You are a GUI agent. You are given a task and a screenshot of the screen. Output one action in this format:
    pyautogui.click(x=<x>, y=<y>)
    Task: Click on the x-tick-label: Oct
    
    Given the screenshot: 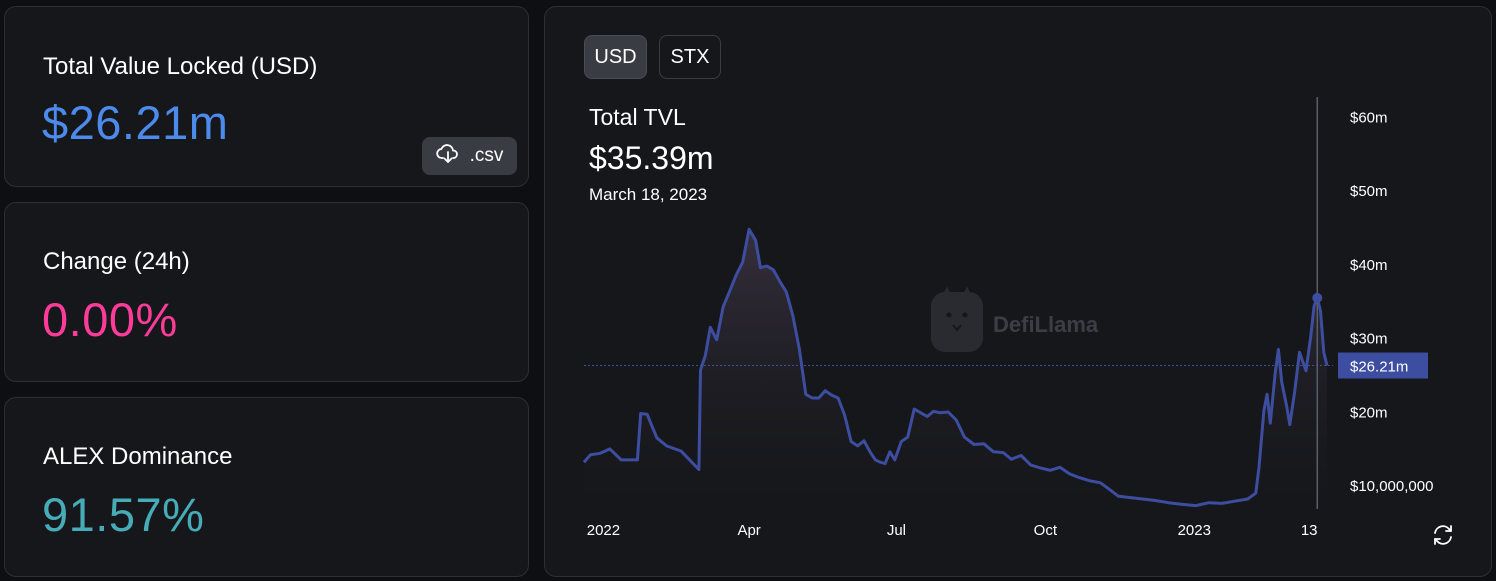 What is the action you would take?
    pyautogui.click(x=1046, y=530)
    